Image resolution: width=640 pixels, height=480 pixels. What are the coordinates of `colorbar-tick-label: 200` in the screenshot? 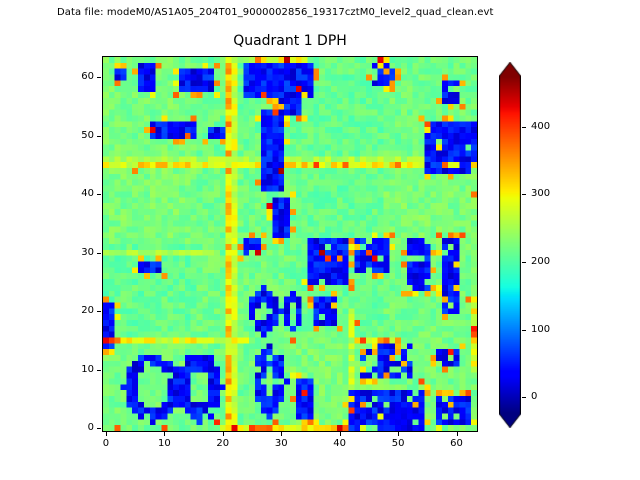 It's located at (541, 261).